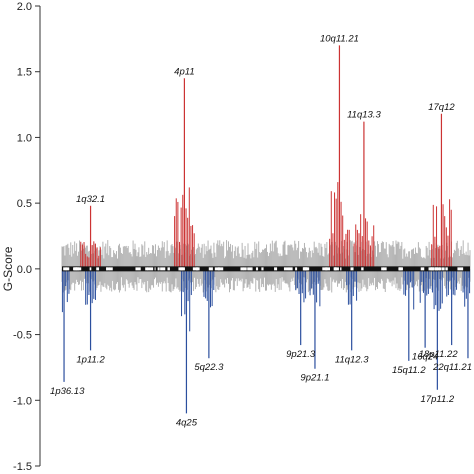  I want to click on deletion-peak-label: 9p21.3, so click(301, 354).